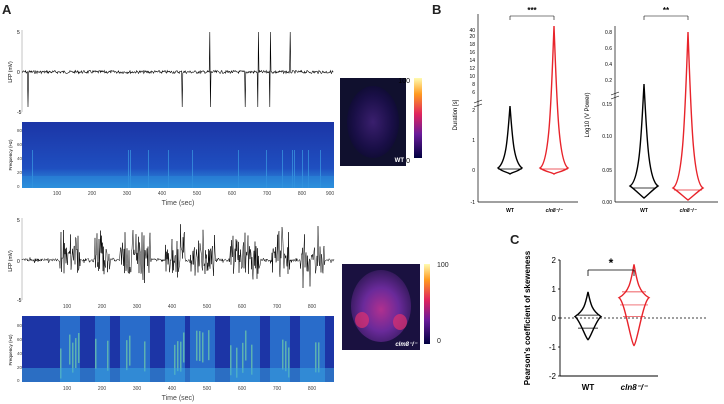 This screenshot has width=724, height=404. Describe the element at coordinates (102, 349) in the screenshot. I see `mutant-spectrogram-burst` at that location.